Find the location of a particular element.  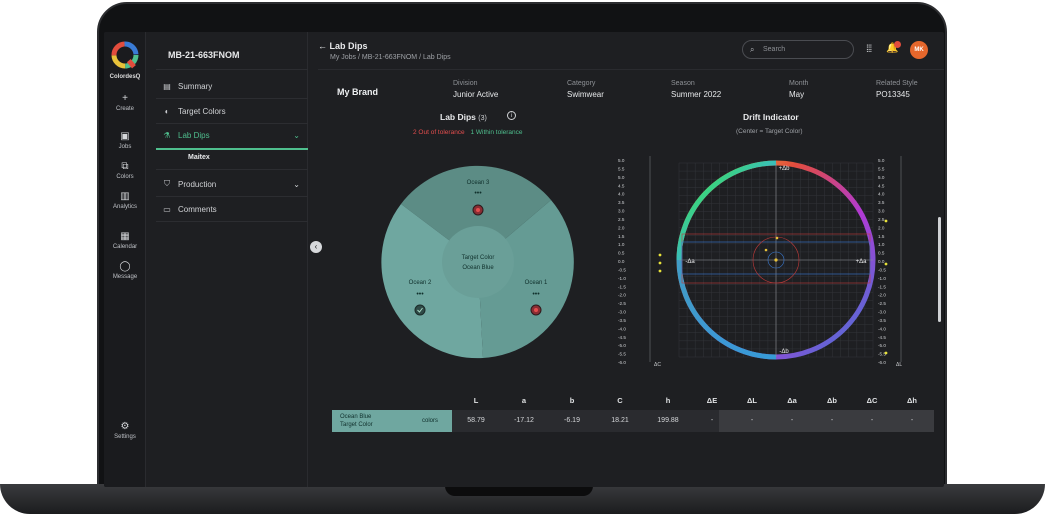

segment-menu-ocean-2: ••• is located at coordinates (420, 294).